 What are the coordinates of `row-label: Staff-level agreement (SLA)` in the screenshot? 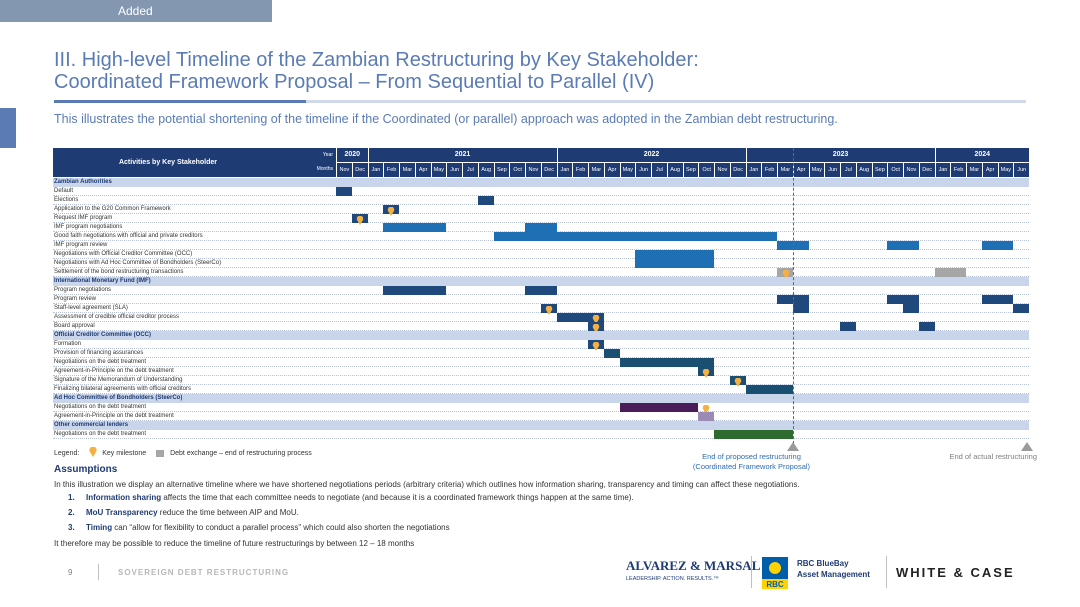 It's located at (91, 308).